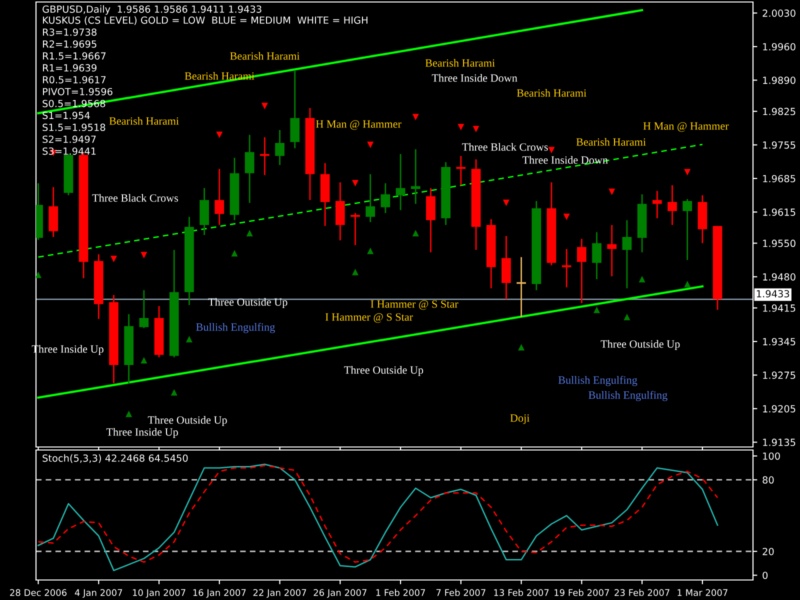  Describe the element at coordinates (779, 13) in the screenshot. I see `y-tick-label: 2.0030` at that location.